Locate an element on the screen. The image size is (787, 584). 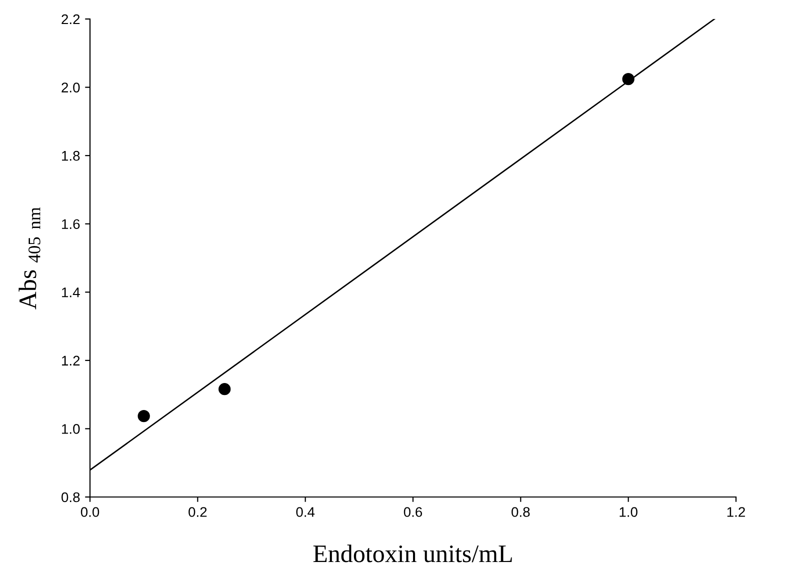
y-tick-label: 1.2 is located at coordinates (71, 361).